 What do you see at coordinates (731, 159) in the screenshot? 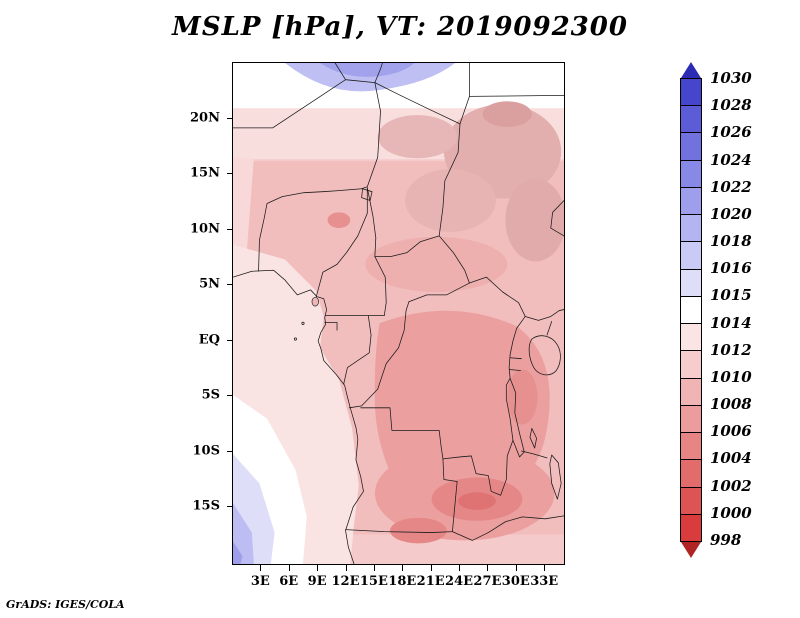
I see `colorbar-label: 1024` at bounding box center [731, 159].